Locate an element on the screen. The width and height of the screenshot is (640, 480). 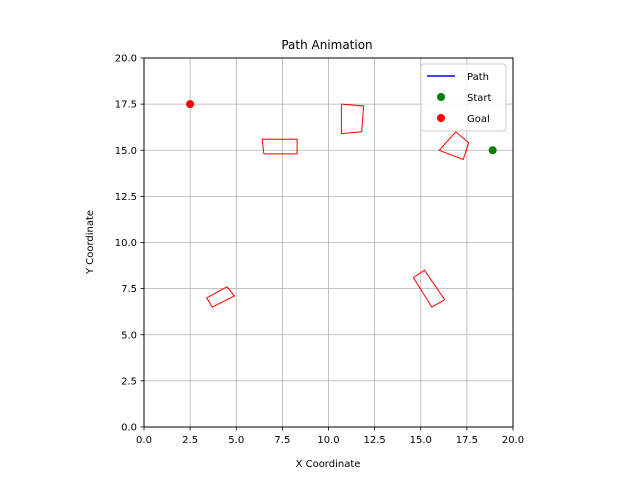
y-tick-label: 17.5 is located at coordinates (126, 105).